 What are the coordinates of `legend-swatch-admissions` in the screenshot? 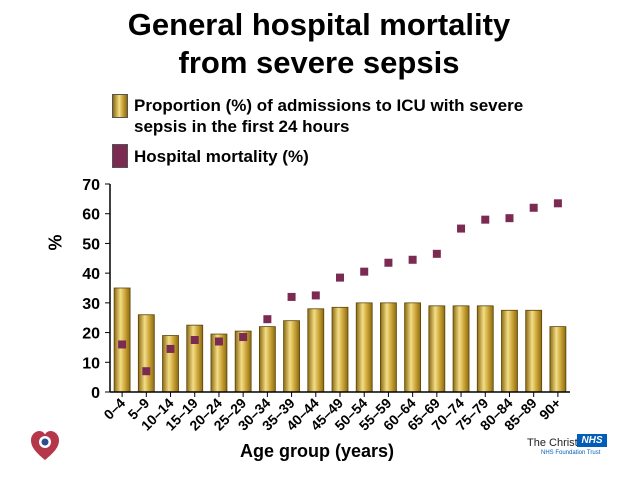 It's located at (120, 106).